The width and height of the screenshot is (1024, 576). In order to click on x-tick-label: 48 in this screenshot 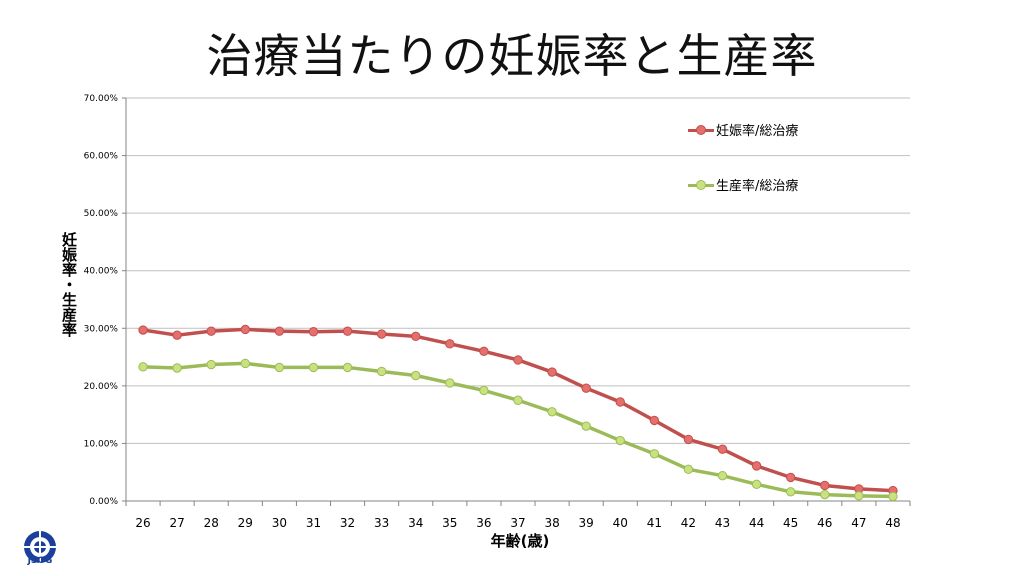, I will do `click(892, 523)`.